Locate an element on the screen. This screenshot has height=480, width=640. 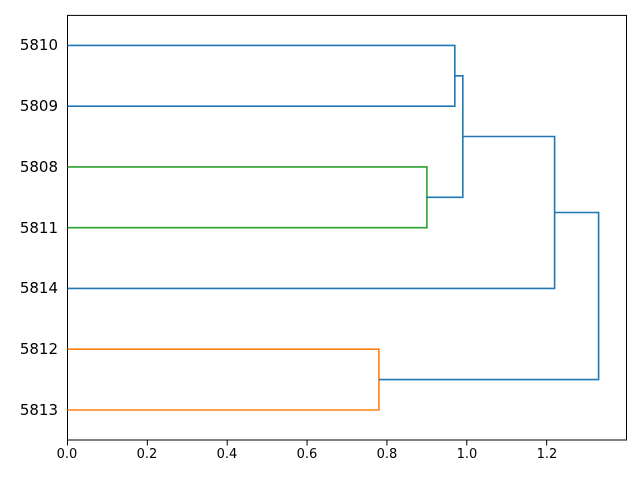
leaf-label: 5808 is located at coordinates (38, 167).